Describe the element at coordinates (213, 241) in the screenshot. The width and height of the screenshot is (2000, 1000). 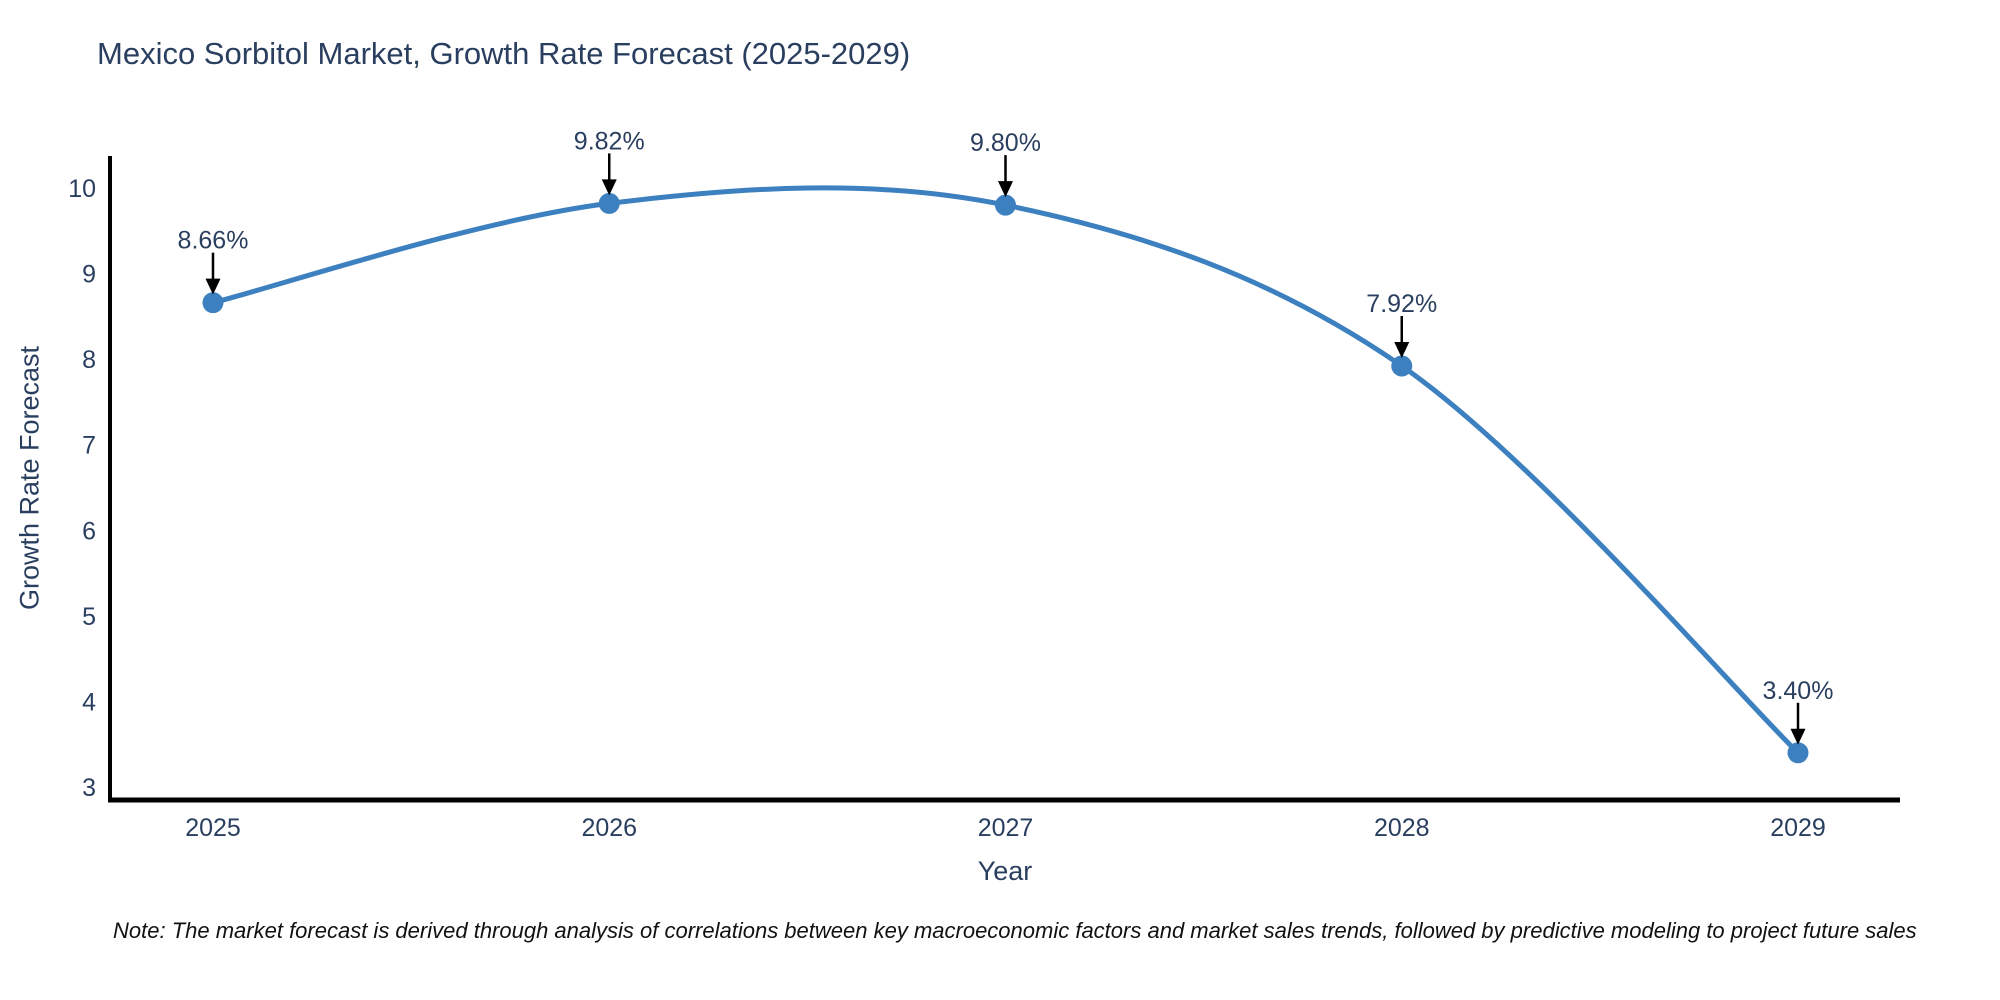
I see `data-point-label: 8.66%` at that location.